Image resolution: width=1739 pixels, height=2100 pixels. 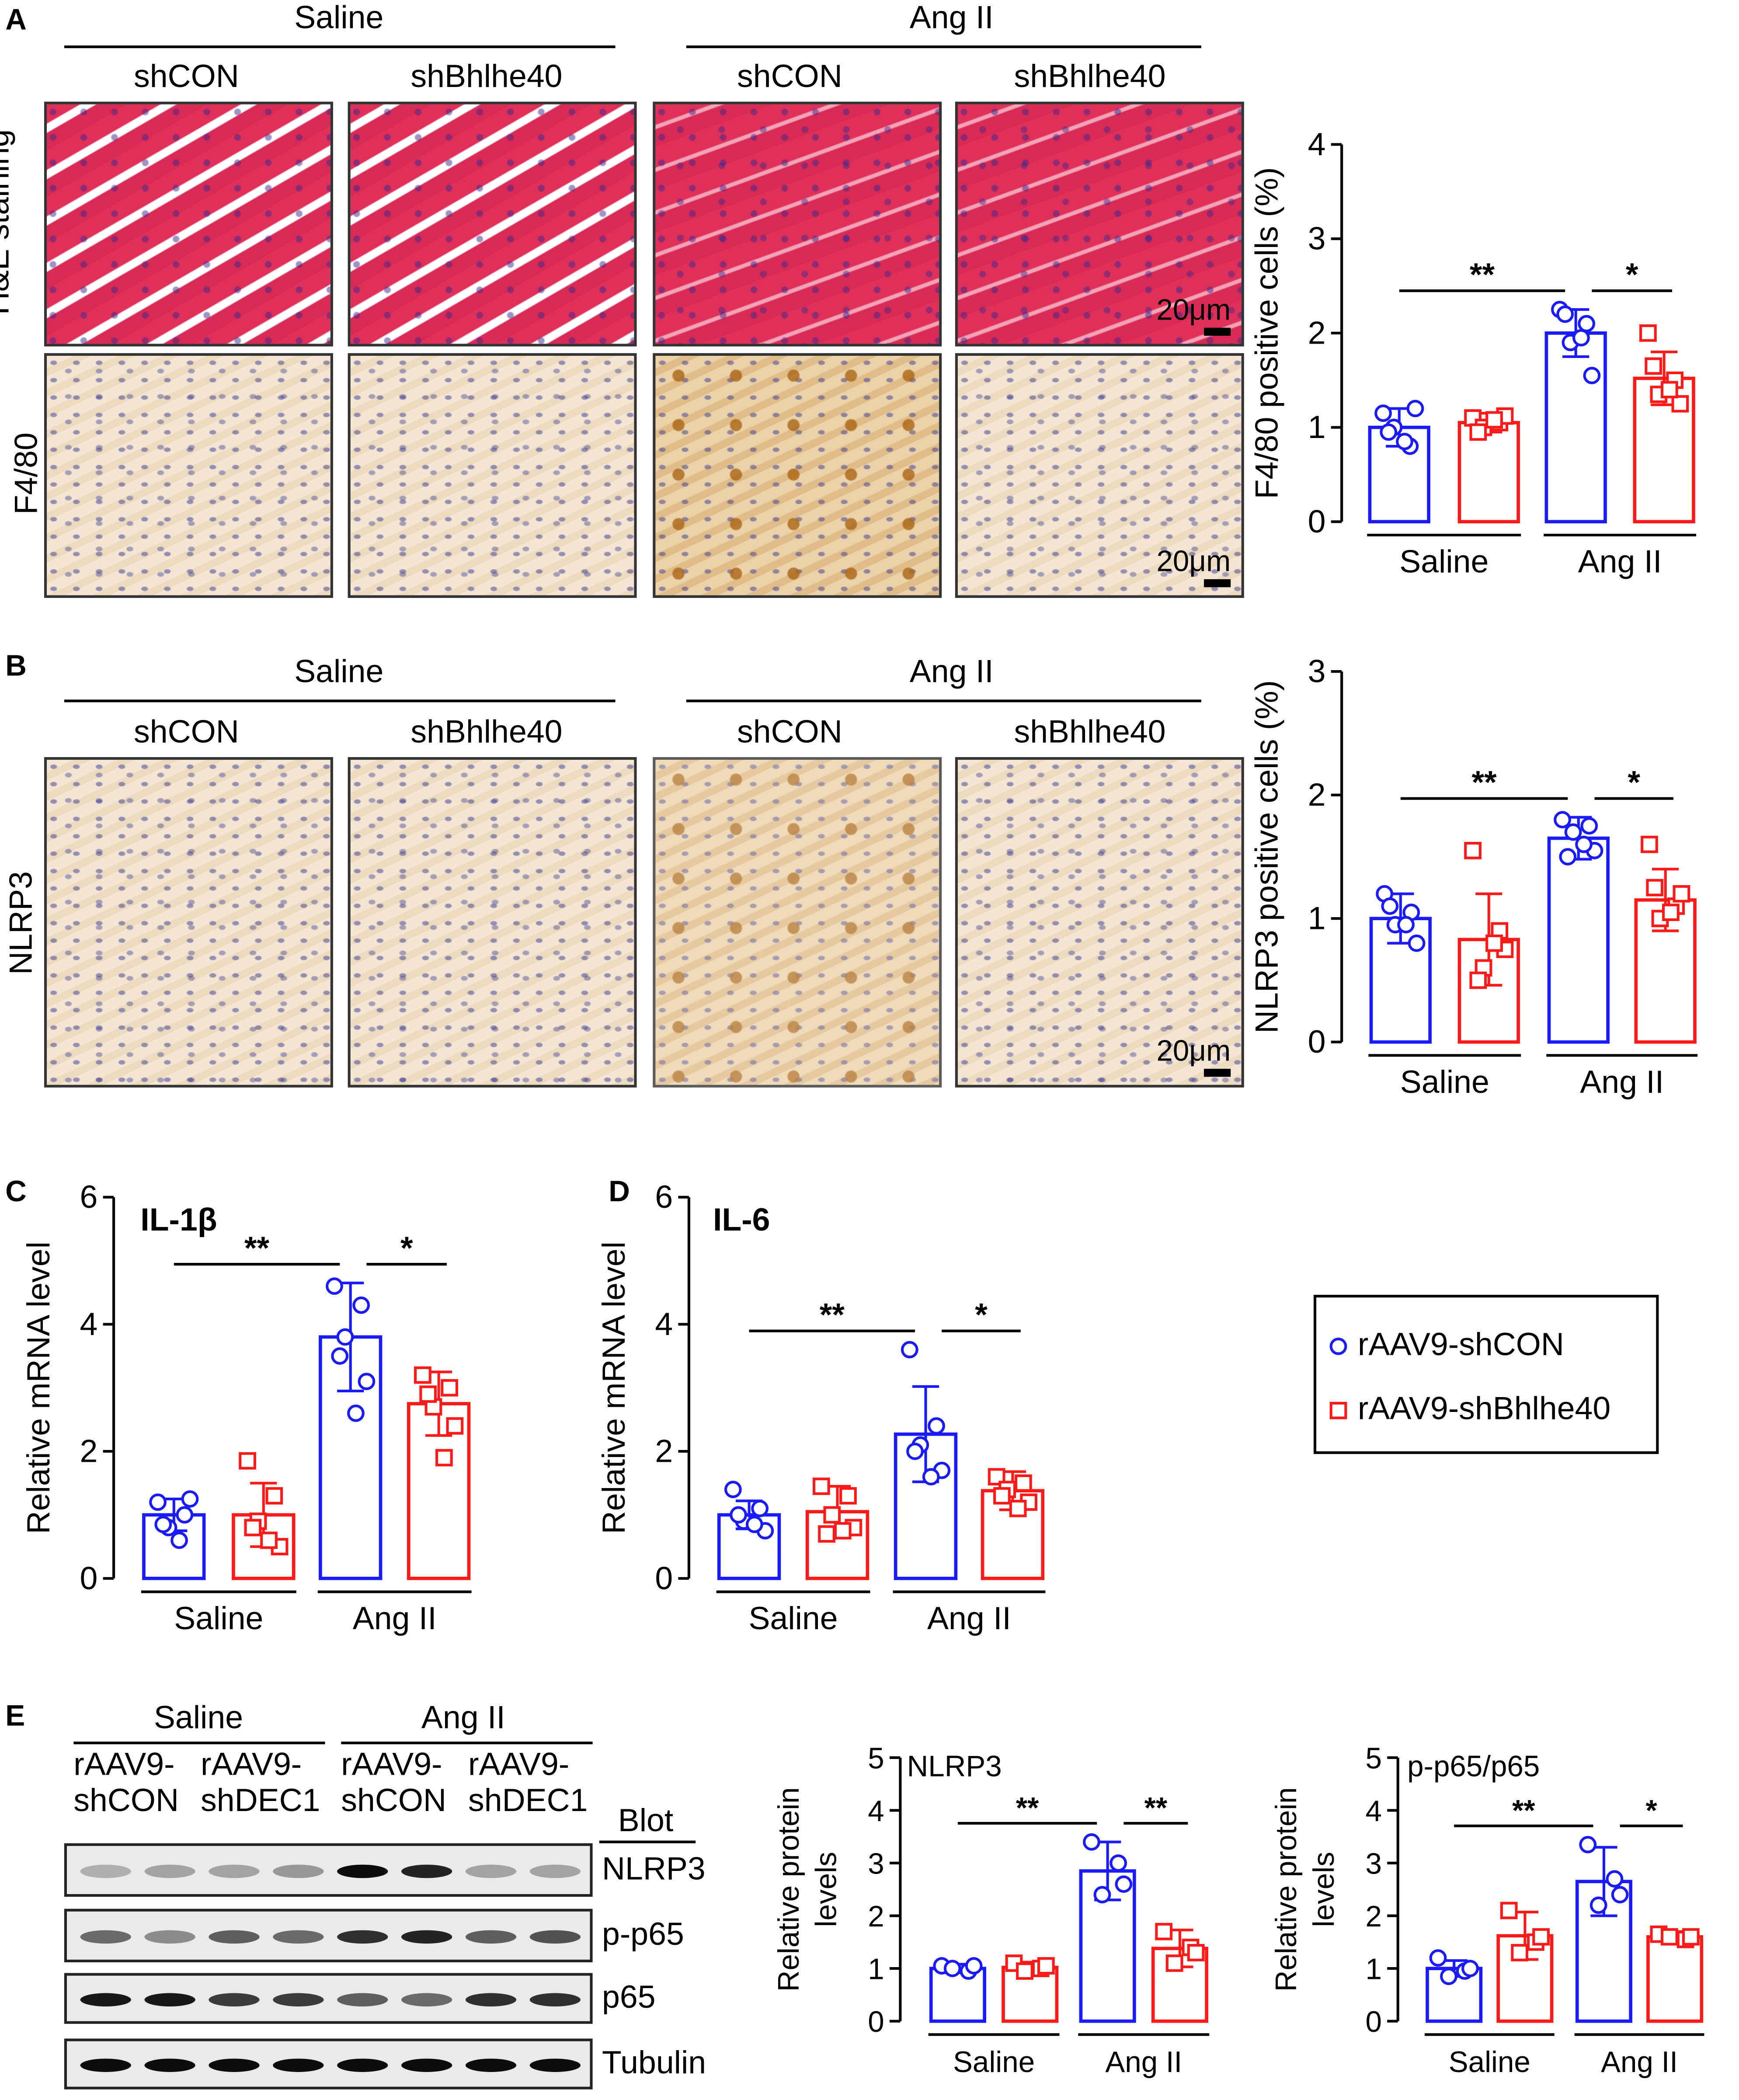 I want to click on blot-tubulin, so click(x=328, y=2064).